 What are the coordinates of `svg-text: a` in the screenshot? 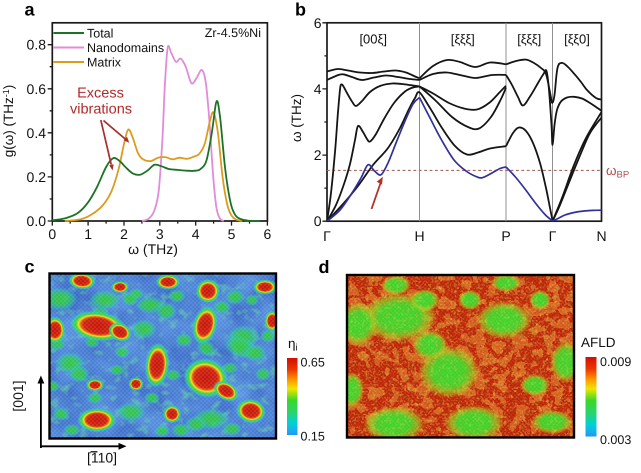 It's located at (30, 10).